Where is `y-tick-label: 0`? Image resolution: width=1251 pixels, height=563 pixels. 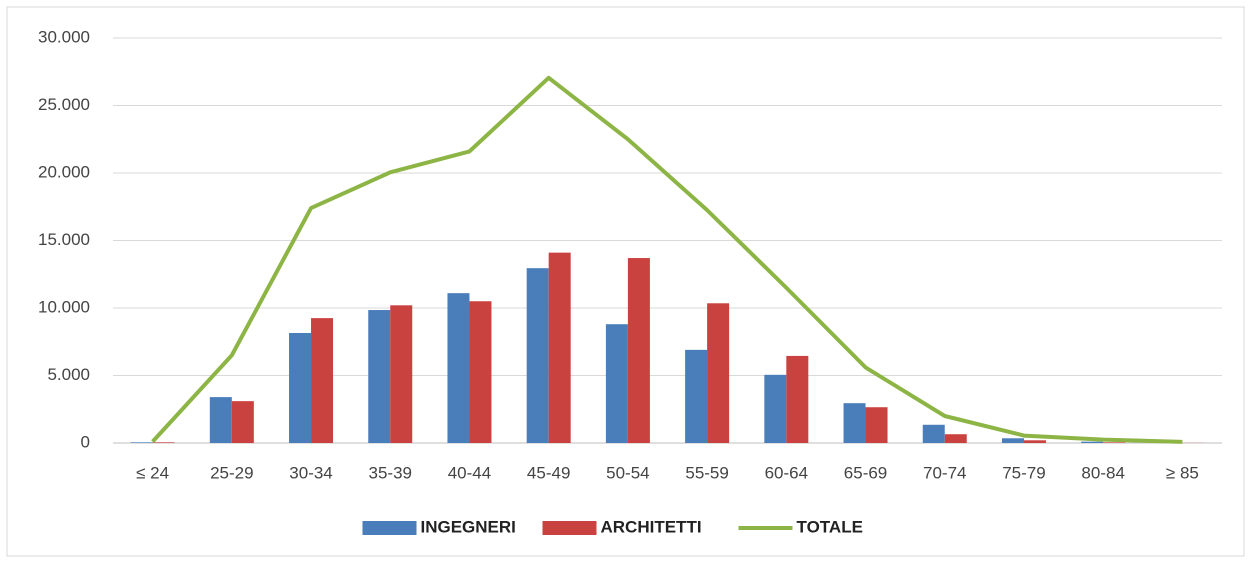 y-tick-label: 0 is located at coordinates (85, 441).